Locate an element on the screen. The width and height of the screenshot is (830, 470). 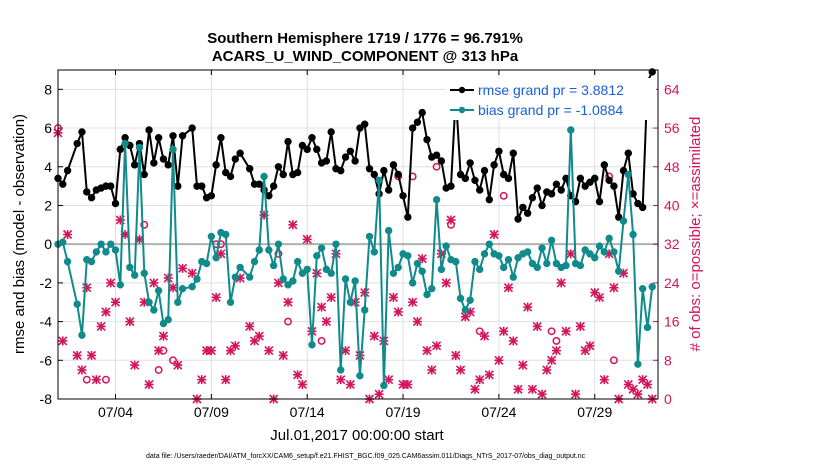
y2-axis-label: # of obs: o=possible; ×=assimilated is located at coordinates (695, 234).